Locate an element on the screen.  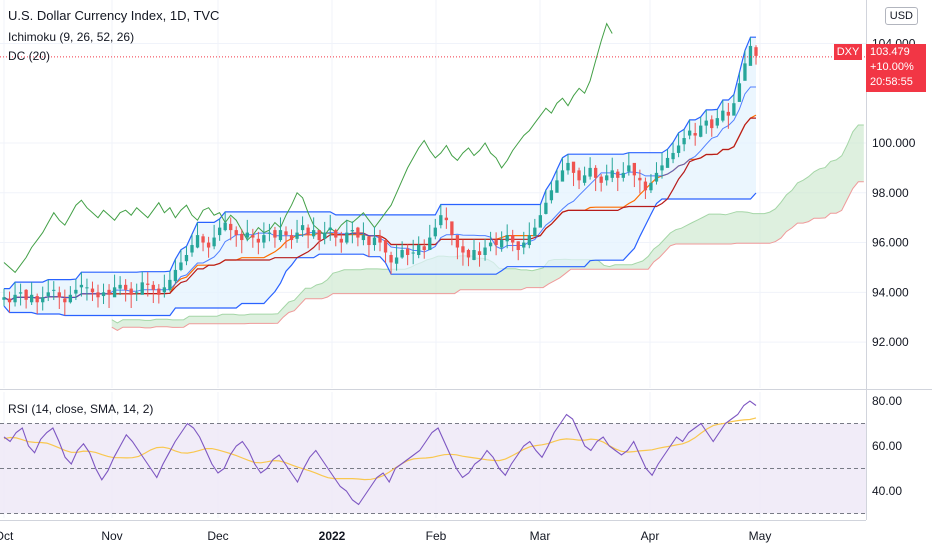
time-tick-label: Mar is located at coordinates (540, 536).